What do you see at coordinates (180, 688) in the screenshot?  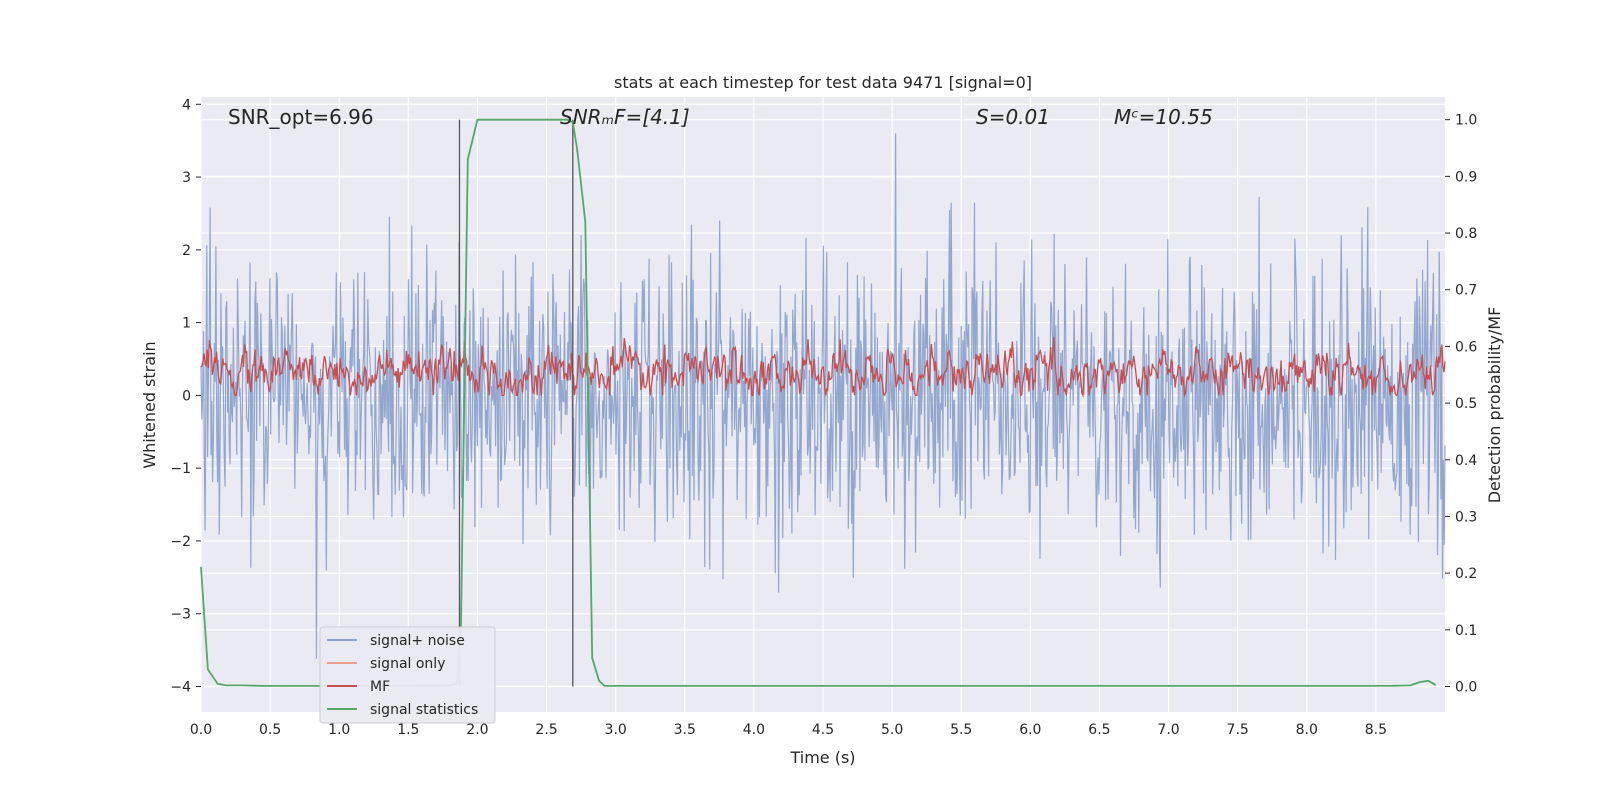 I see `y-tick-label: −4` at bounding box center [180, 688].